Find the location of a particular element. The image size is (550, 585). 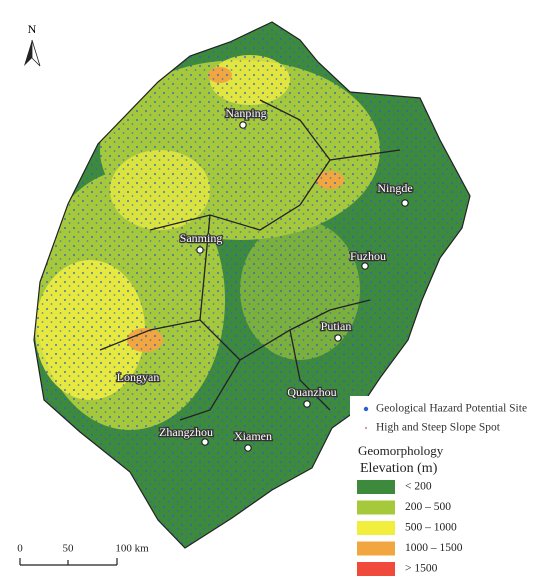

city-label: Ningde is located at coordinates (394, 188).